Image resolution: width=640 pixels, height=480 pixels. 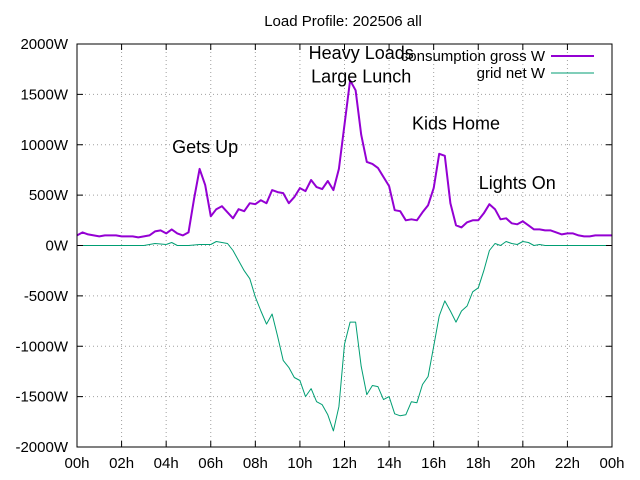 I want to click on x-tick-label: 02h, so click(x=121, y=463).